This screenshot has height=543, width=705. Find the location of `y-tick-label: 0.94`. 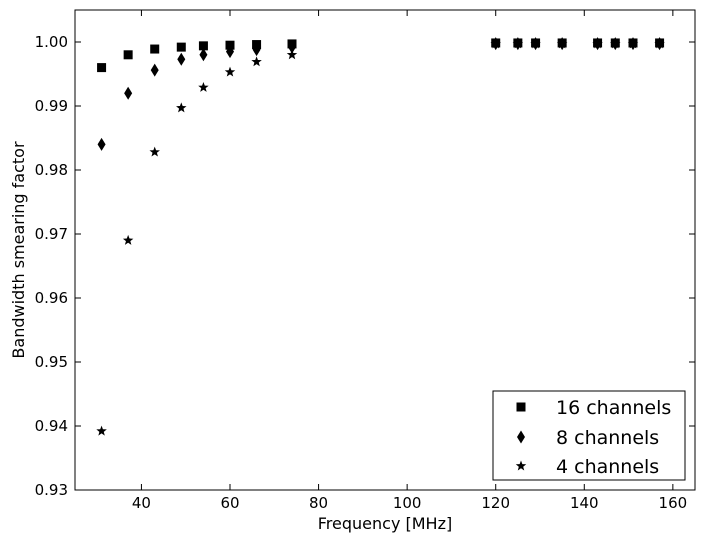

y-tick-label: 0.94 is located at coordinates (51, 426).